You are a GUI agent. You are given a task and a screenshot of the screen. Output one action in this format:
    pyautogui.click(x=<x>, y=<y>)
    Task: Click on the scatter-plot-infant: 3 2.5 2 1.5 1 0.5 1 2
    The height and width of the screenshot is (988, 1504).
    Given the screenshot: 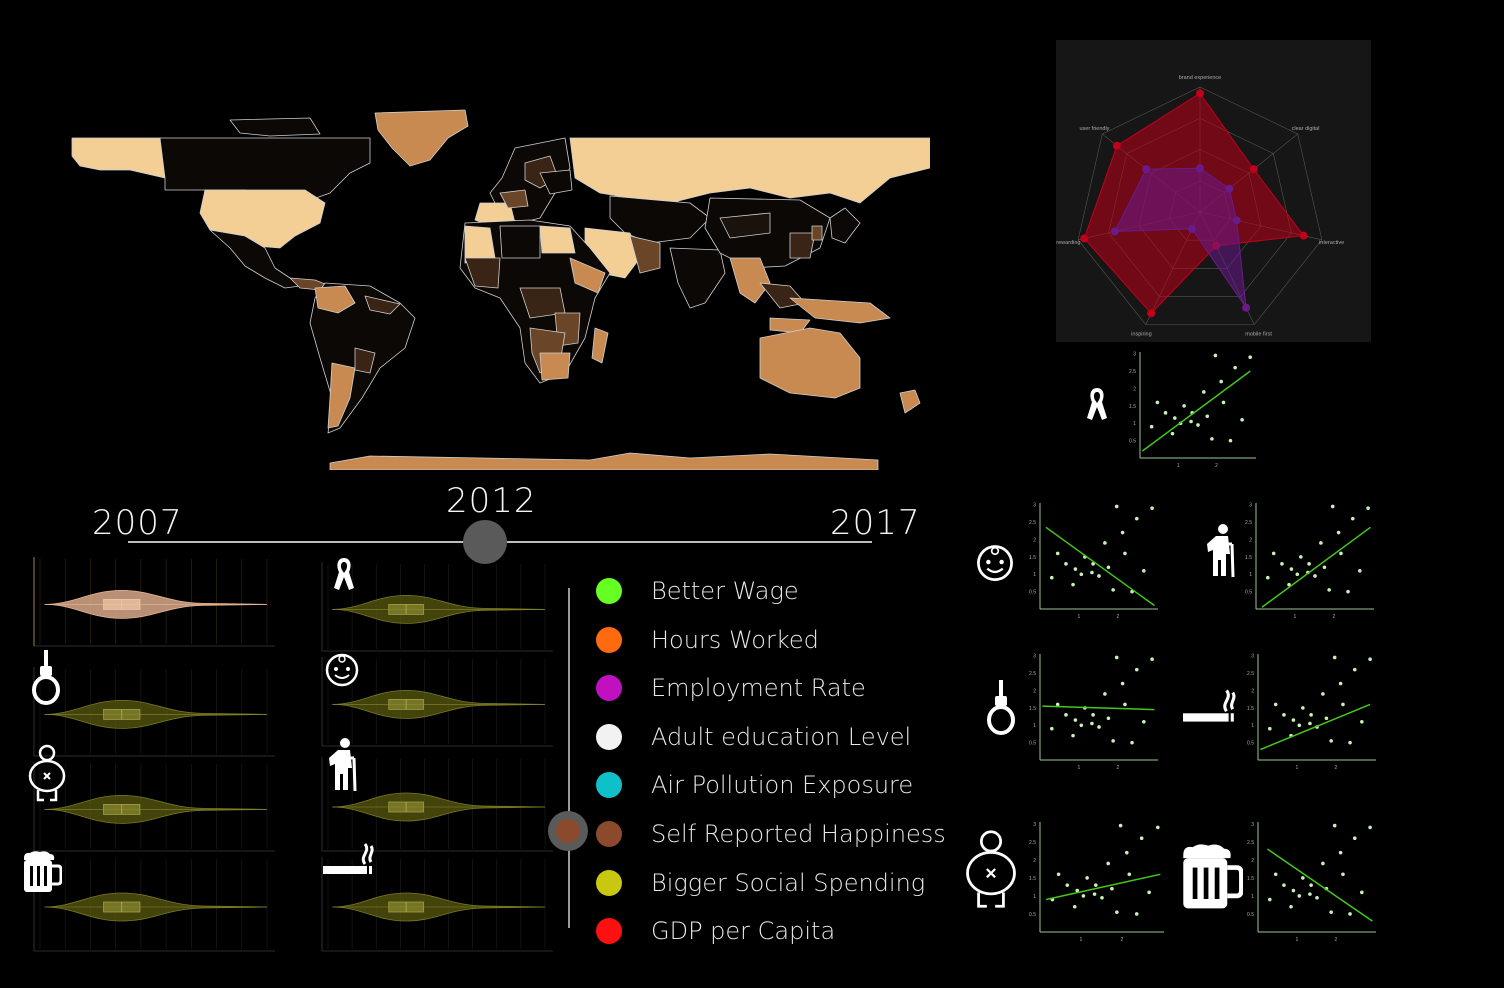 What is the action you would take?
    pyautogui.click(x=1091, y=560)
    